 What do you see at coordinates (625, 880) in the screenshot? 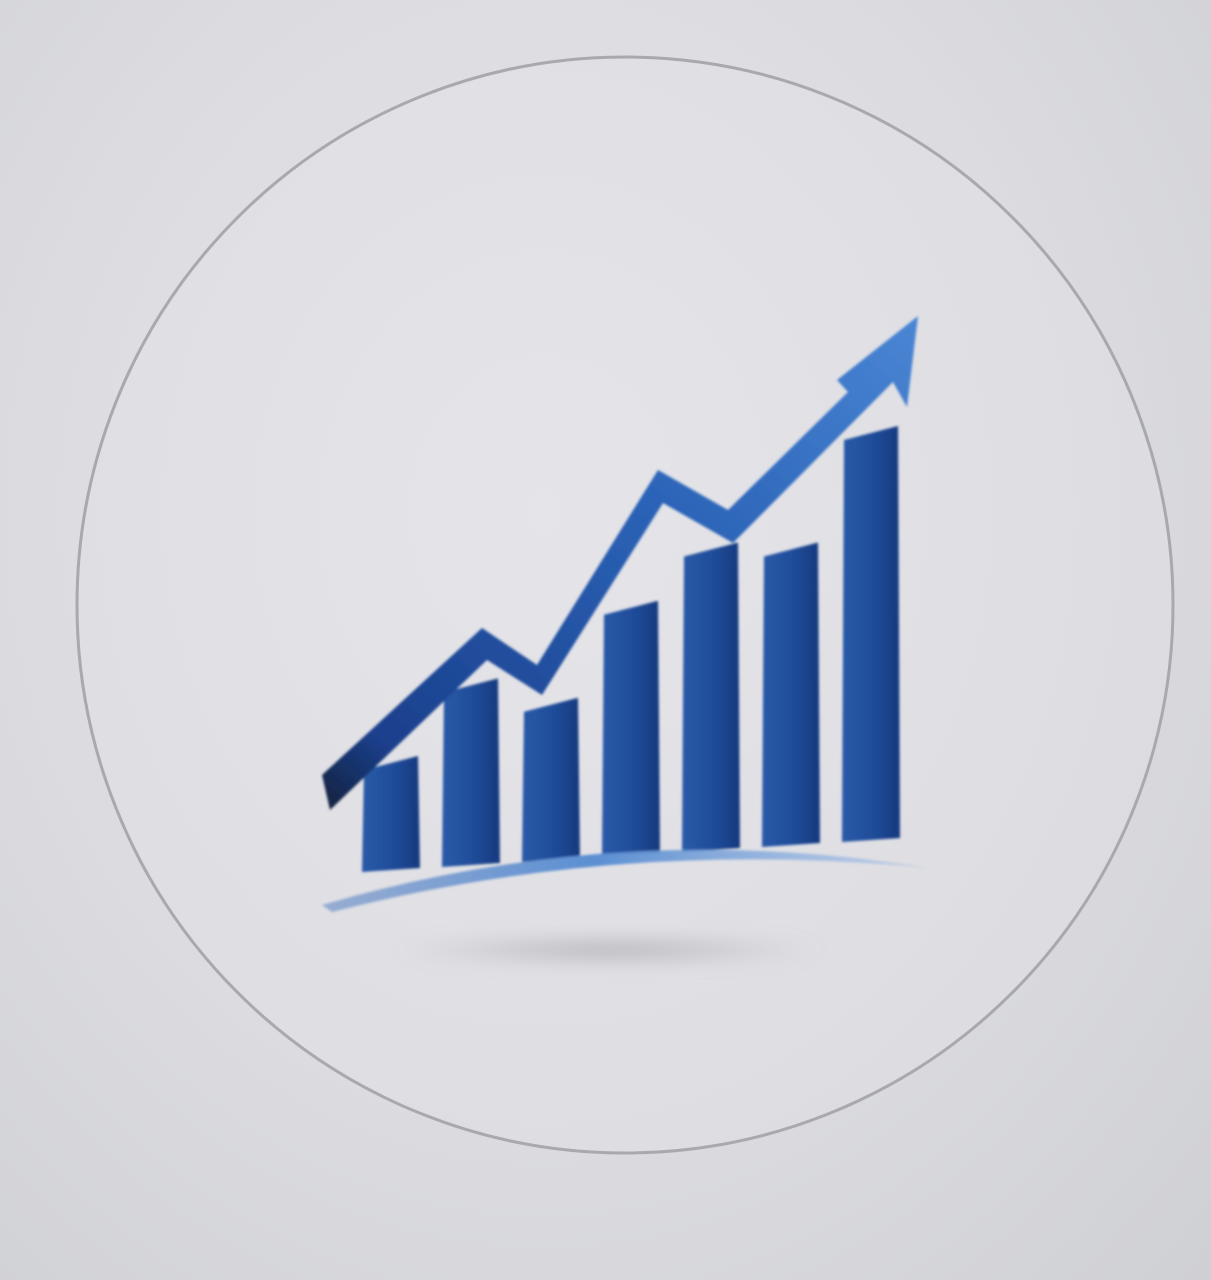
I see `swoosh-base` at bounding box center [625, 880].